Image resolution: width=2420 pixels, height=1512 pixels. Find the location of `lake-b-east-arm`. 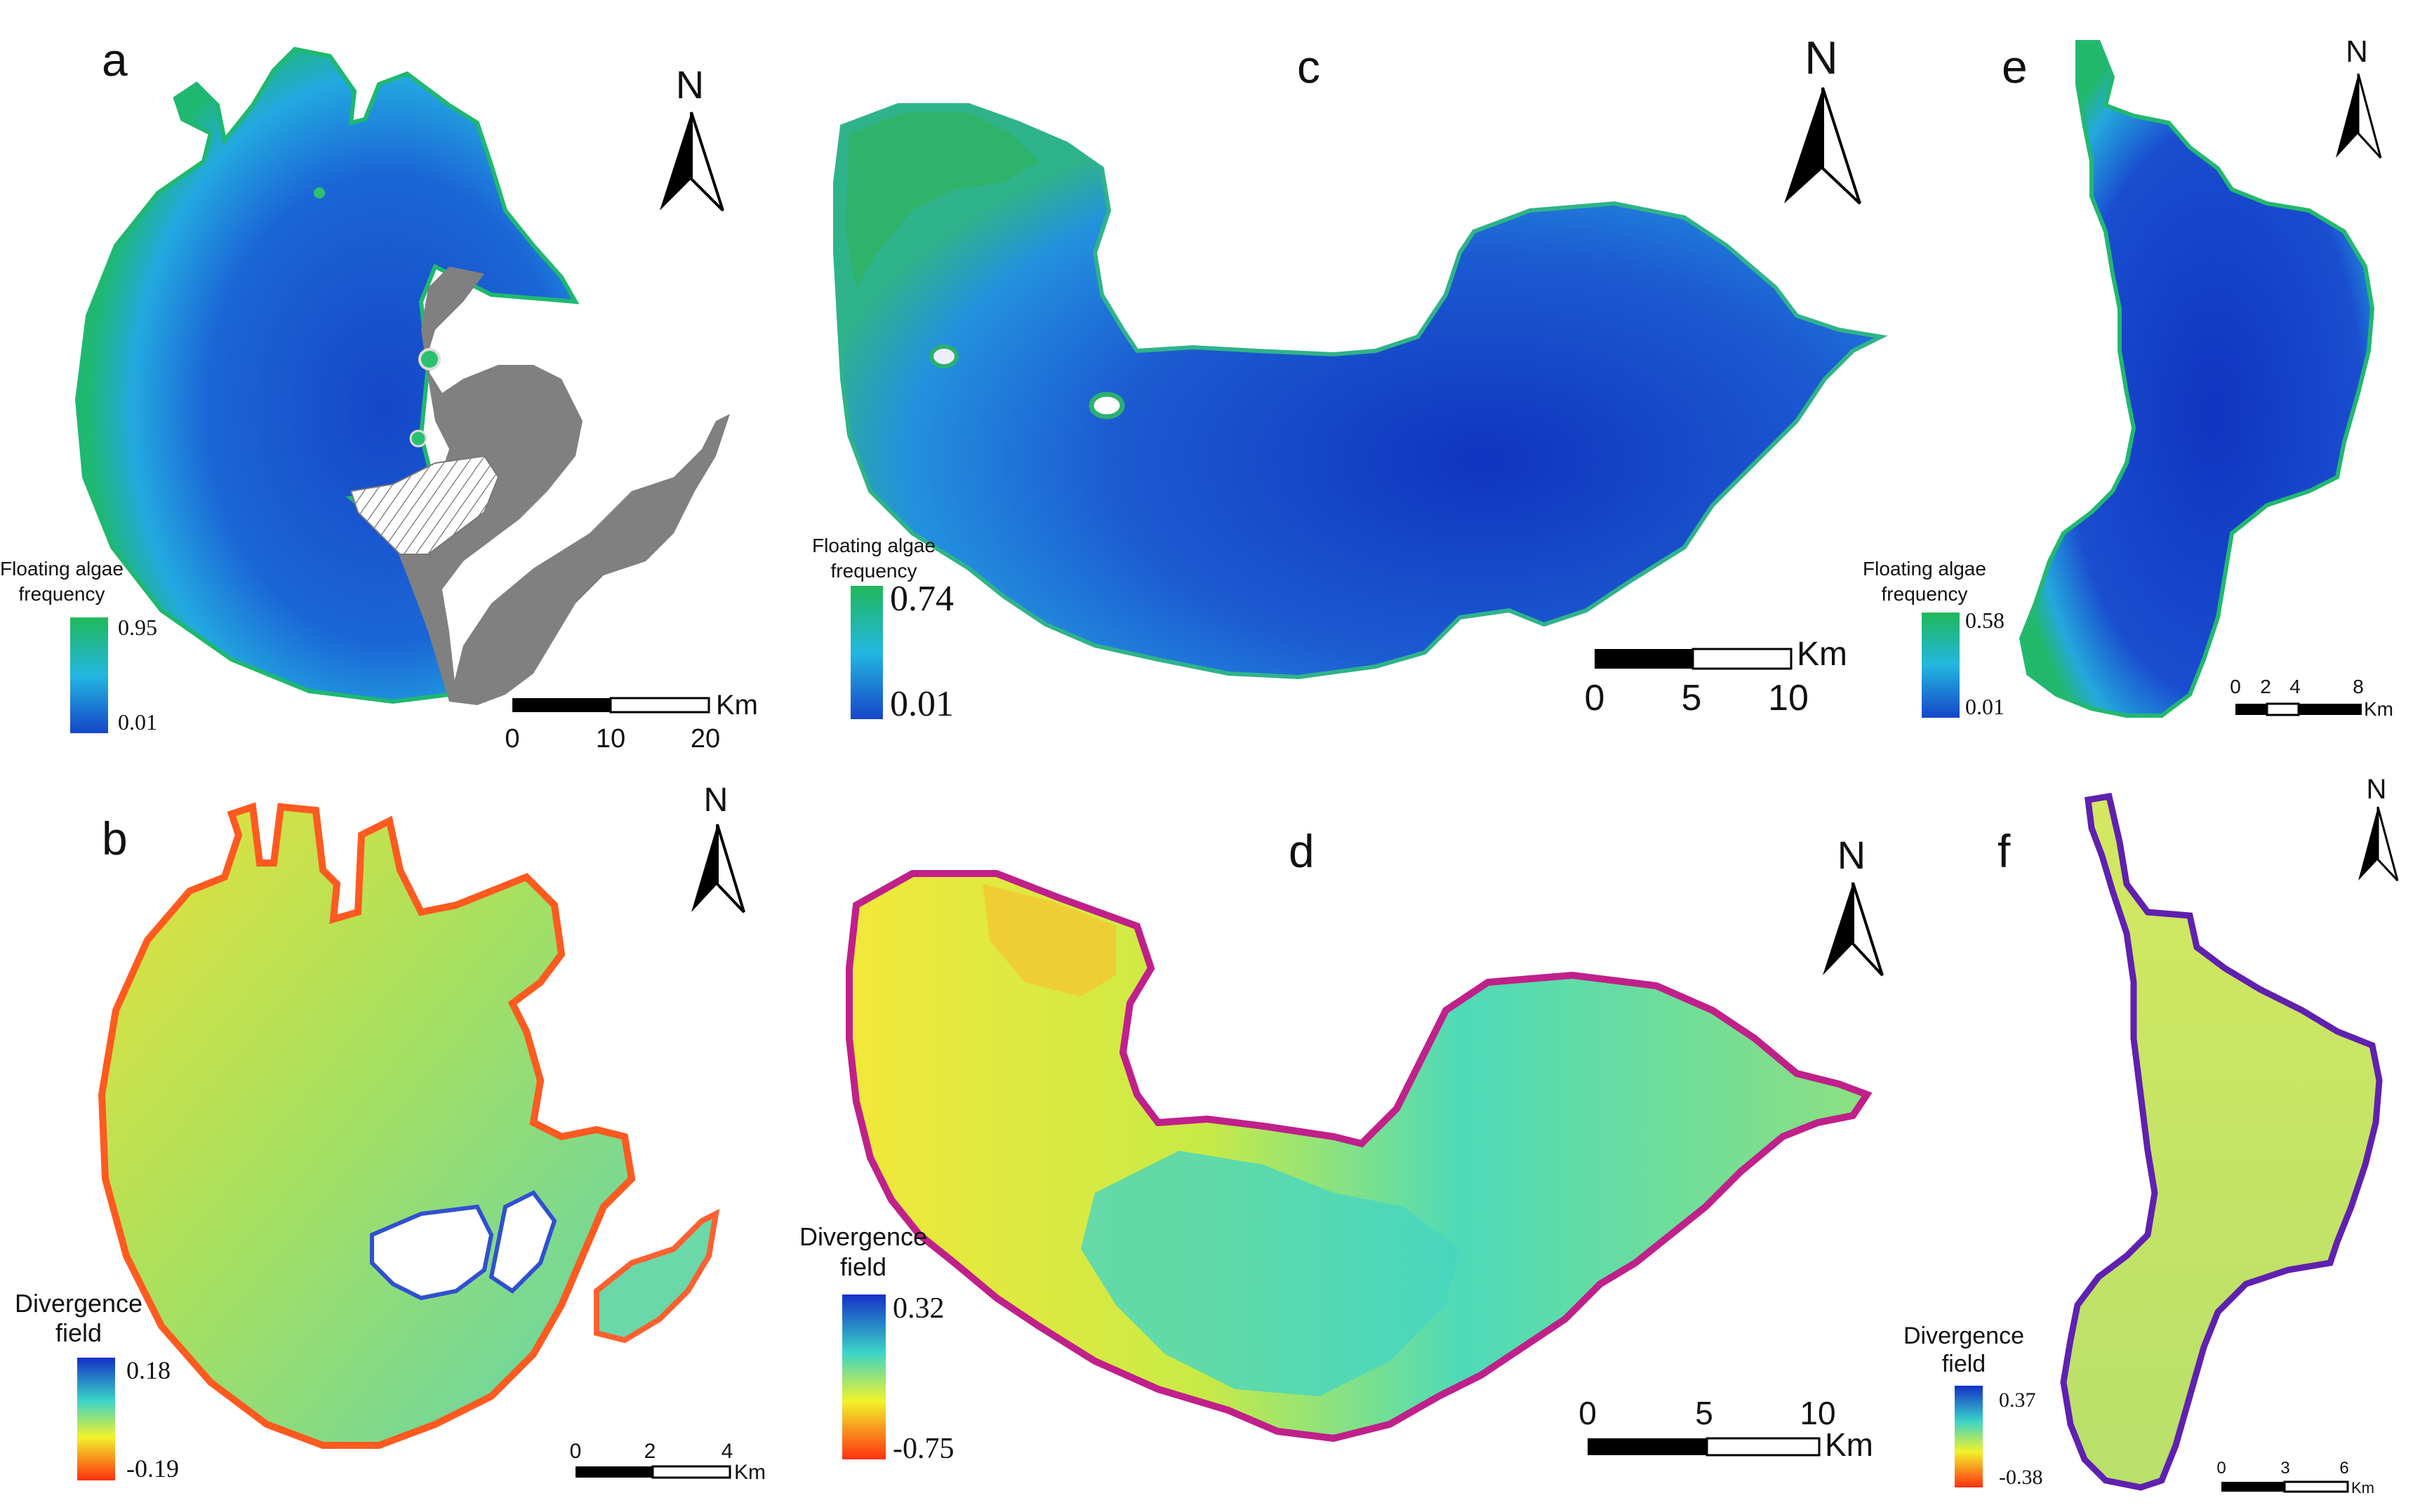

lake-b-east-arm is located at coordinates (657, 1276).